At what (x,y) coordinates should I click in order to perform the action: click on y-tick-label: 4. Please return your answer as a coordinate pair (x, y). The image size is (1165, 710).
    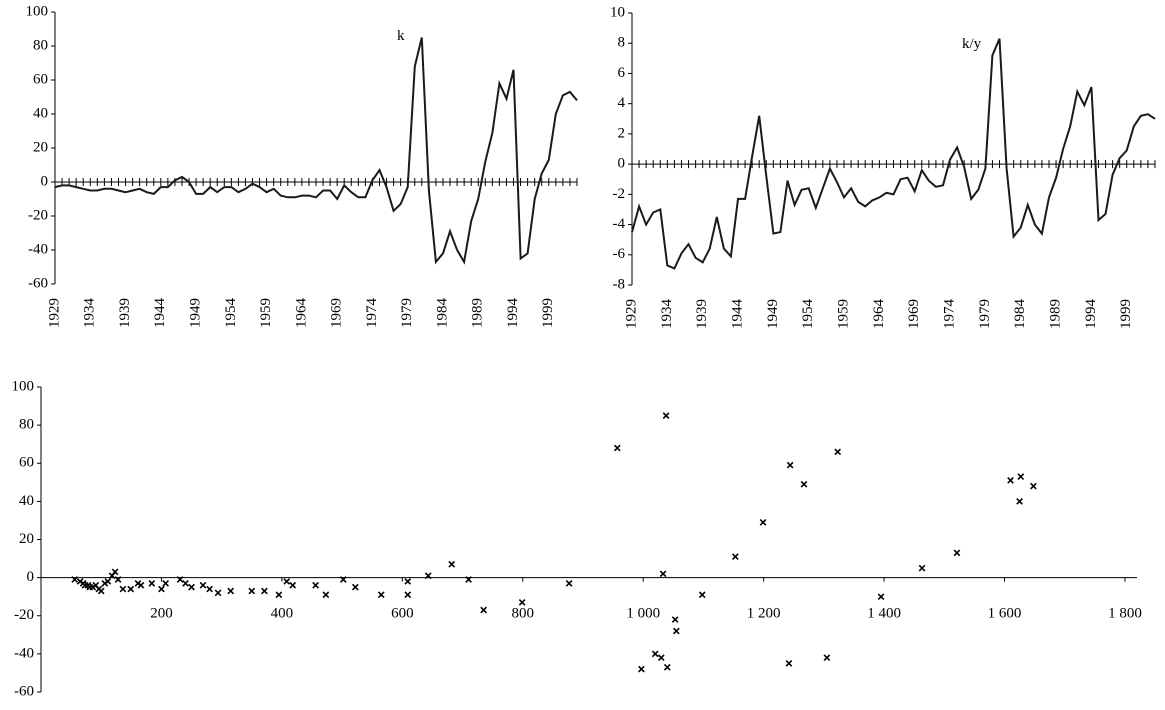
    Looking at the image, I should click on (622, 103).